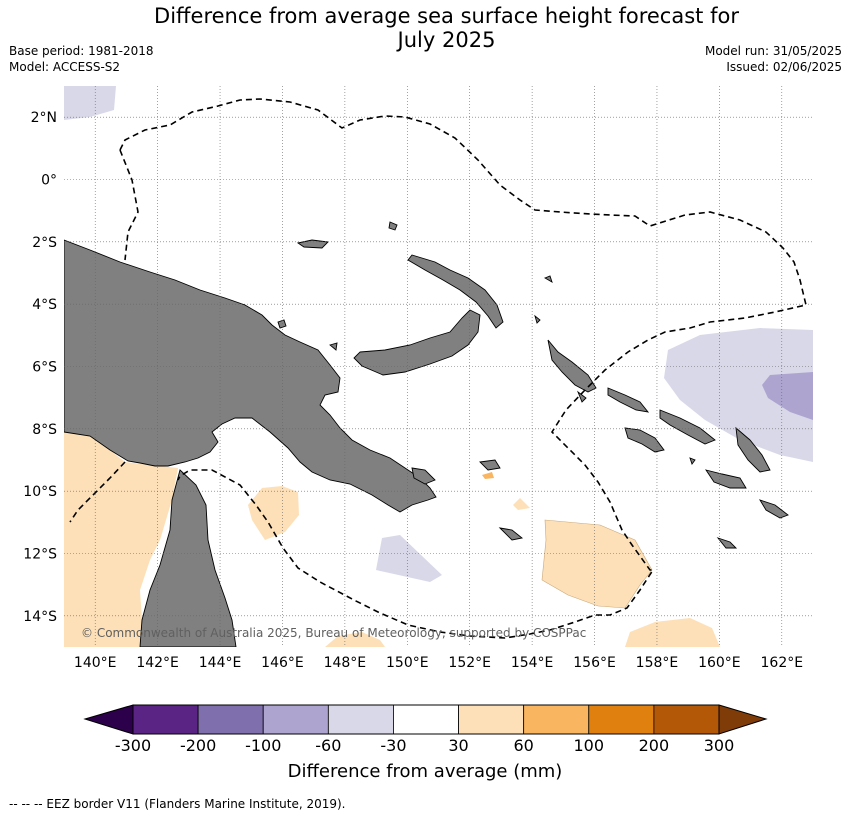 This screenshot has width=850, height=816. I want to click on y-axis-ticks: 2°N 0° 2°S 4°S 6°S 8°S 10°S 12°S 14°S, so click(40, 367).